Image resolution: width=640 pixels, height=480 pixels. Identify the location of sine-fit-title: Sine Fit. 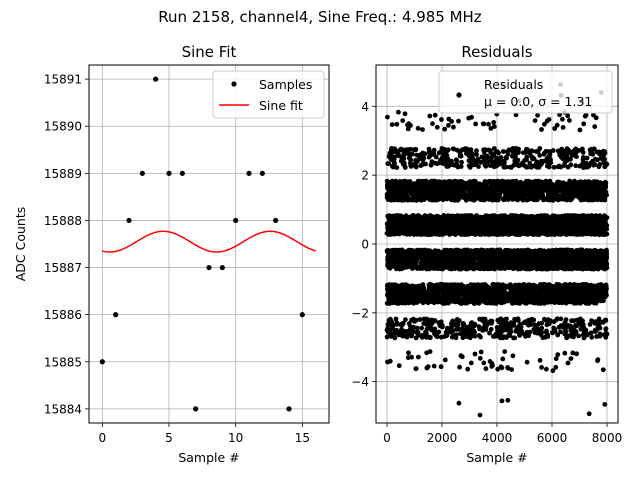
(209, 52).